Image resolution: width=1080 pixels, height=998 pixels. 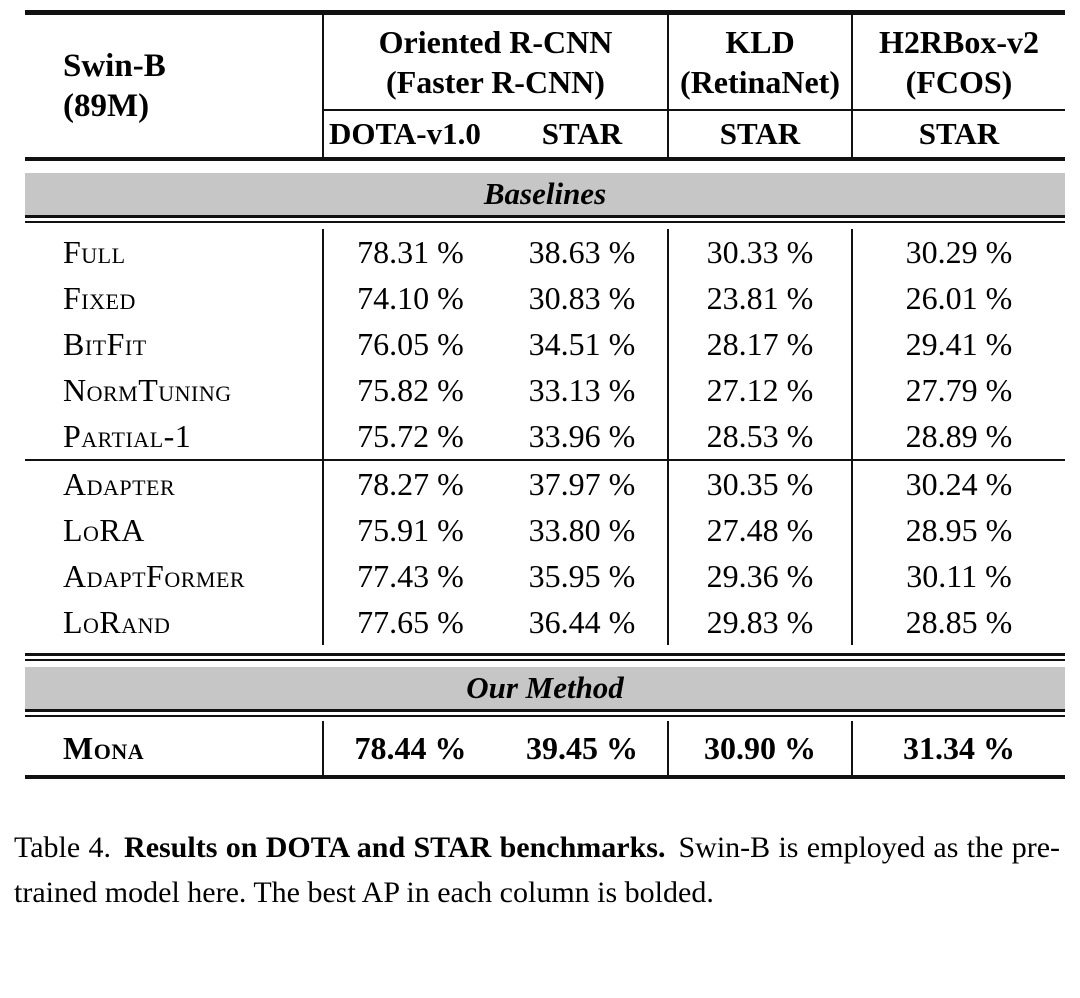 I want to click on detector-header-h2rbox: H2RBox-v2 (FCOS), so click(x=958, y=63).